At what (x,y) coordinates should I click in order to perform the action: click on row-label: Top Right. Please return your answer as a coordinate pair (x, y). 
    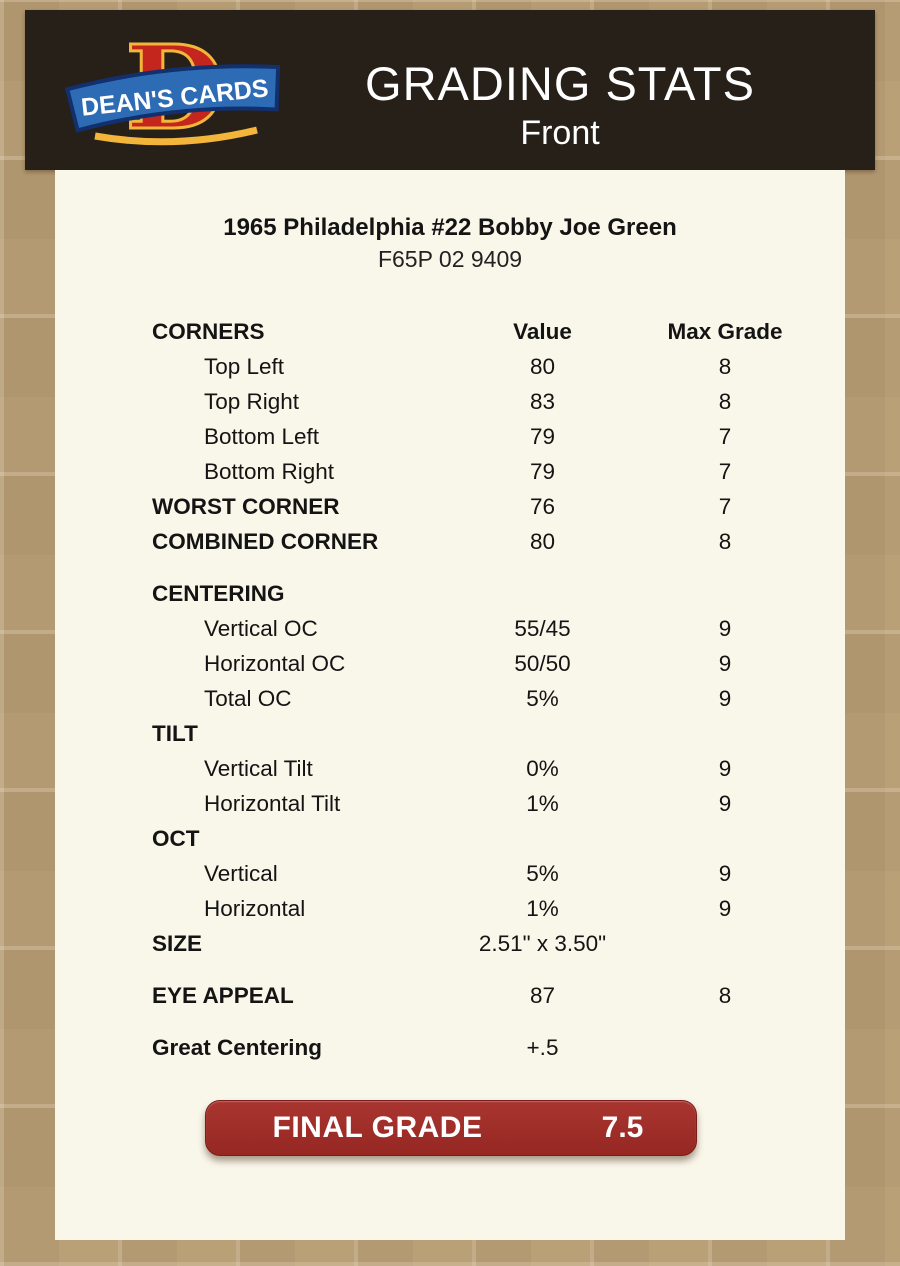
    Looking at the image, I should click on (252, 401).